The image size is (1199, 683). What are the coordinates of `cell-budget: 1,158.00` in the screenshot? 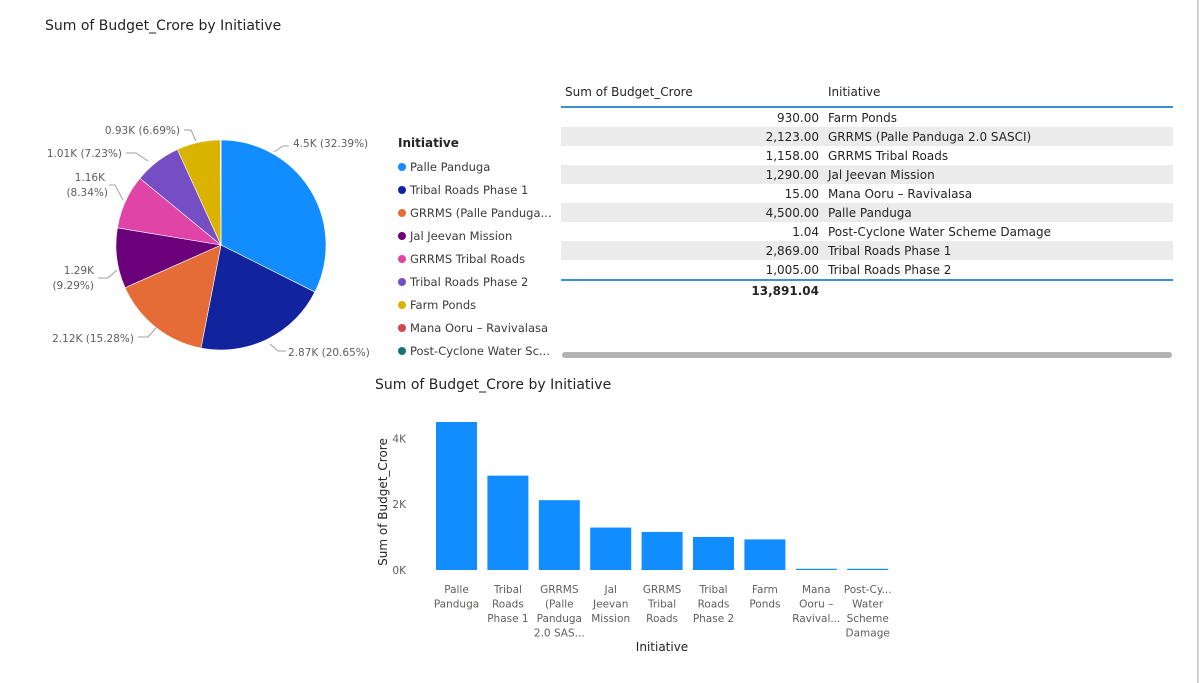 It's located at (792, 155).